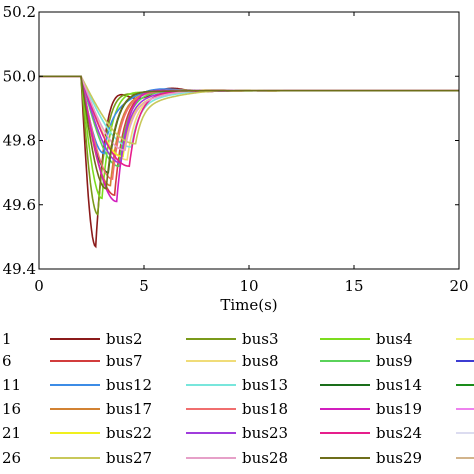 The image size is (474, 474). I want to click on legend-label-bus27: bus27, so click(129, 458).